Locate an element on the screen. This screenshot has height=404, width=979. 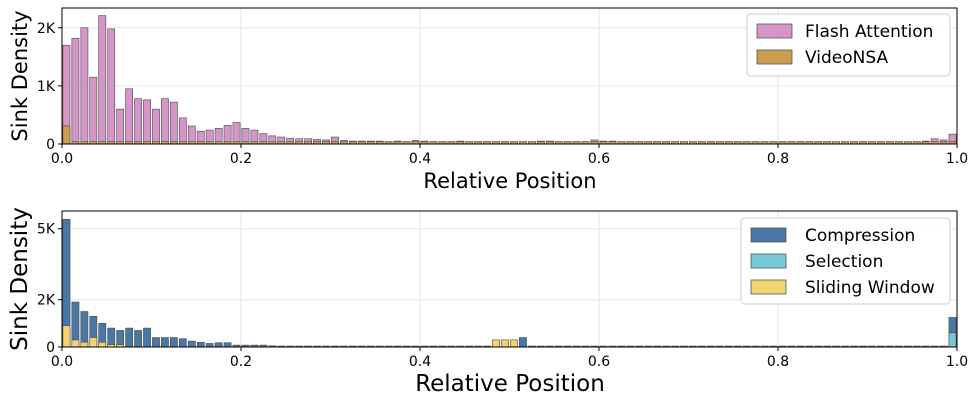
xticks-top: 0.0 0.2 0.4 0.6 0.8 1.0 is located at coordinates (509, 155).